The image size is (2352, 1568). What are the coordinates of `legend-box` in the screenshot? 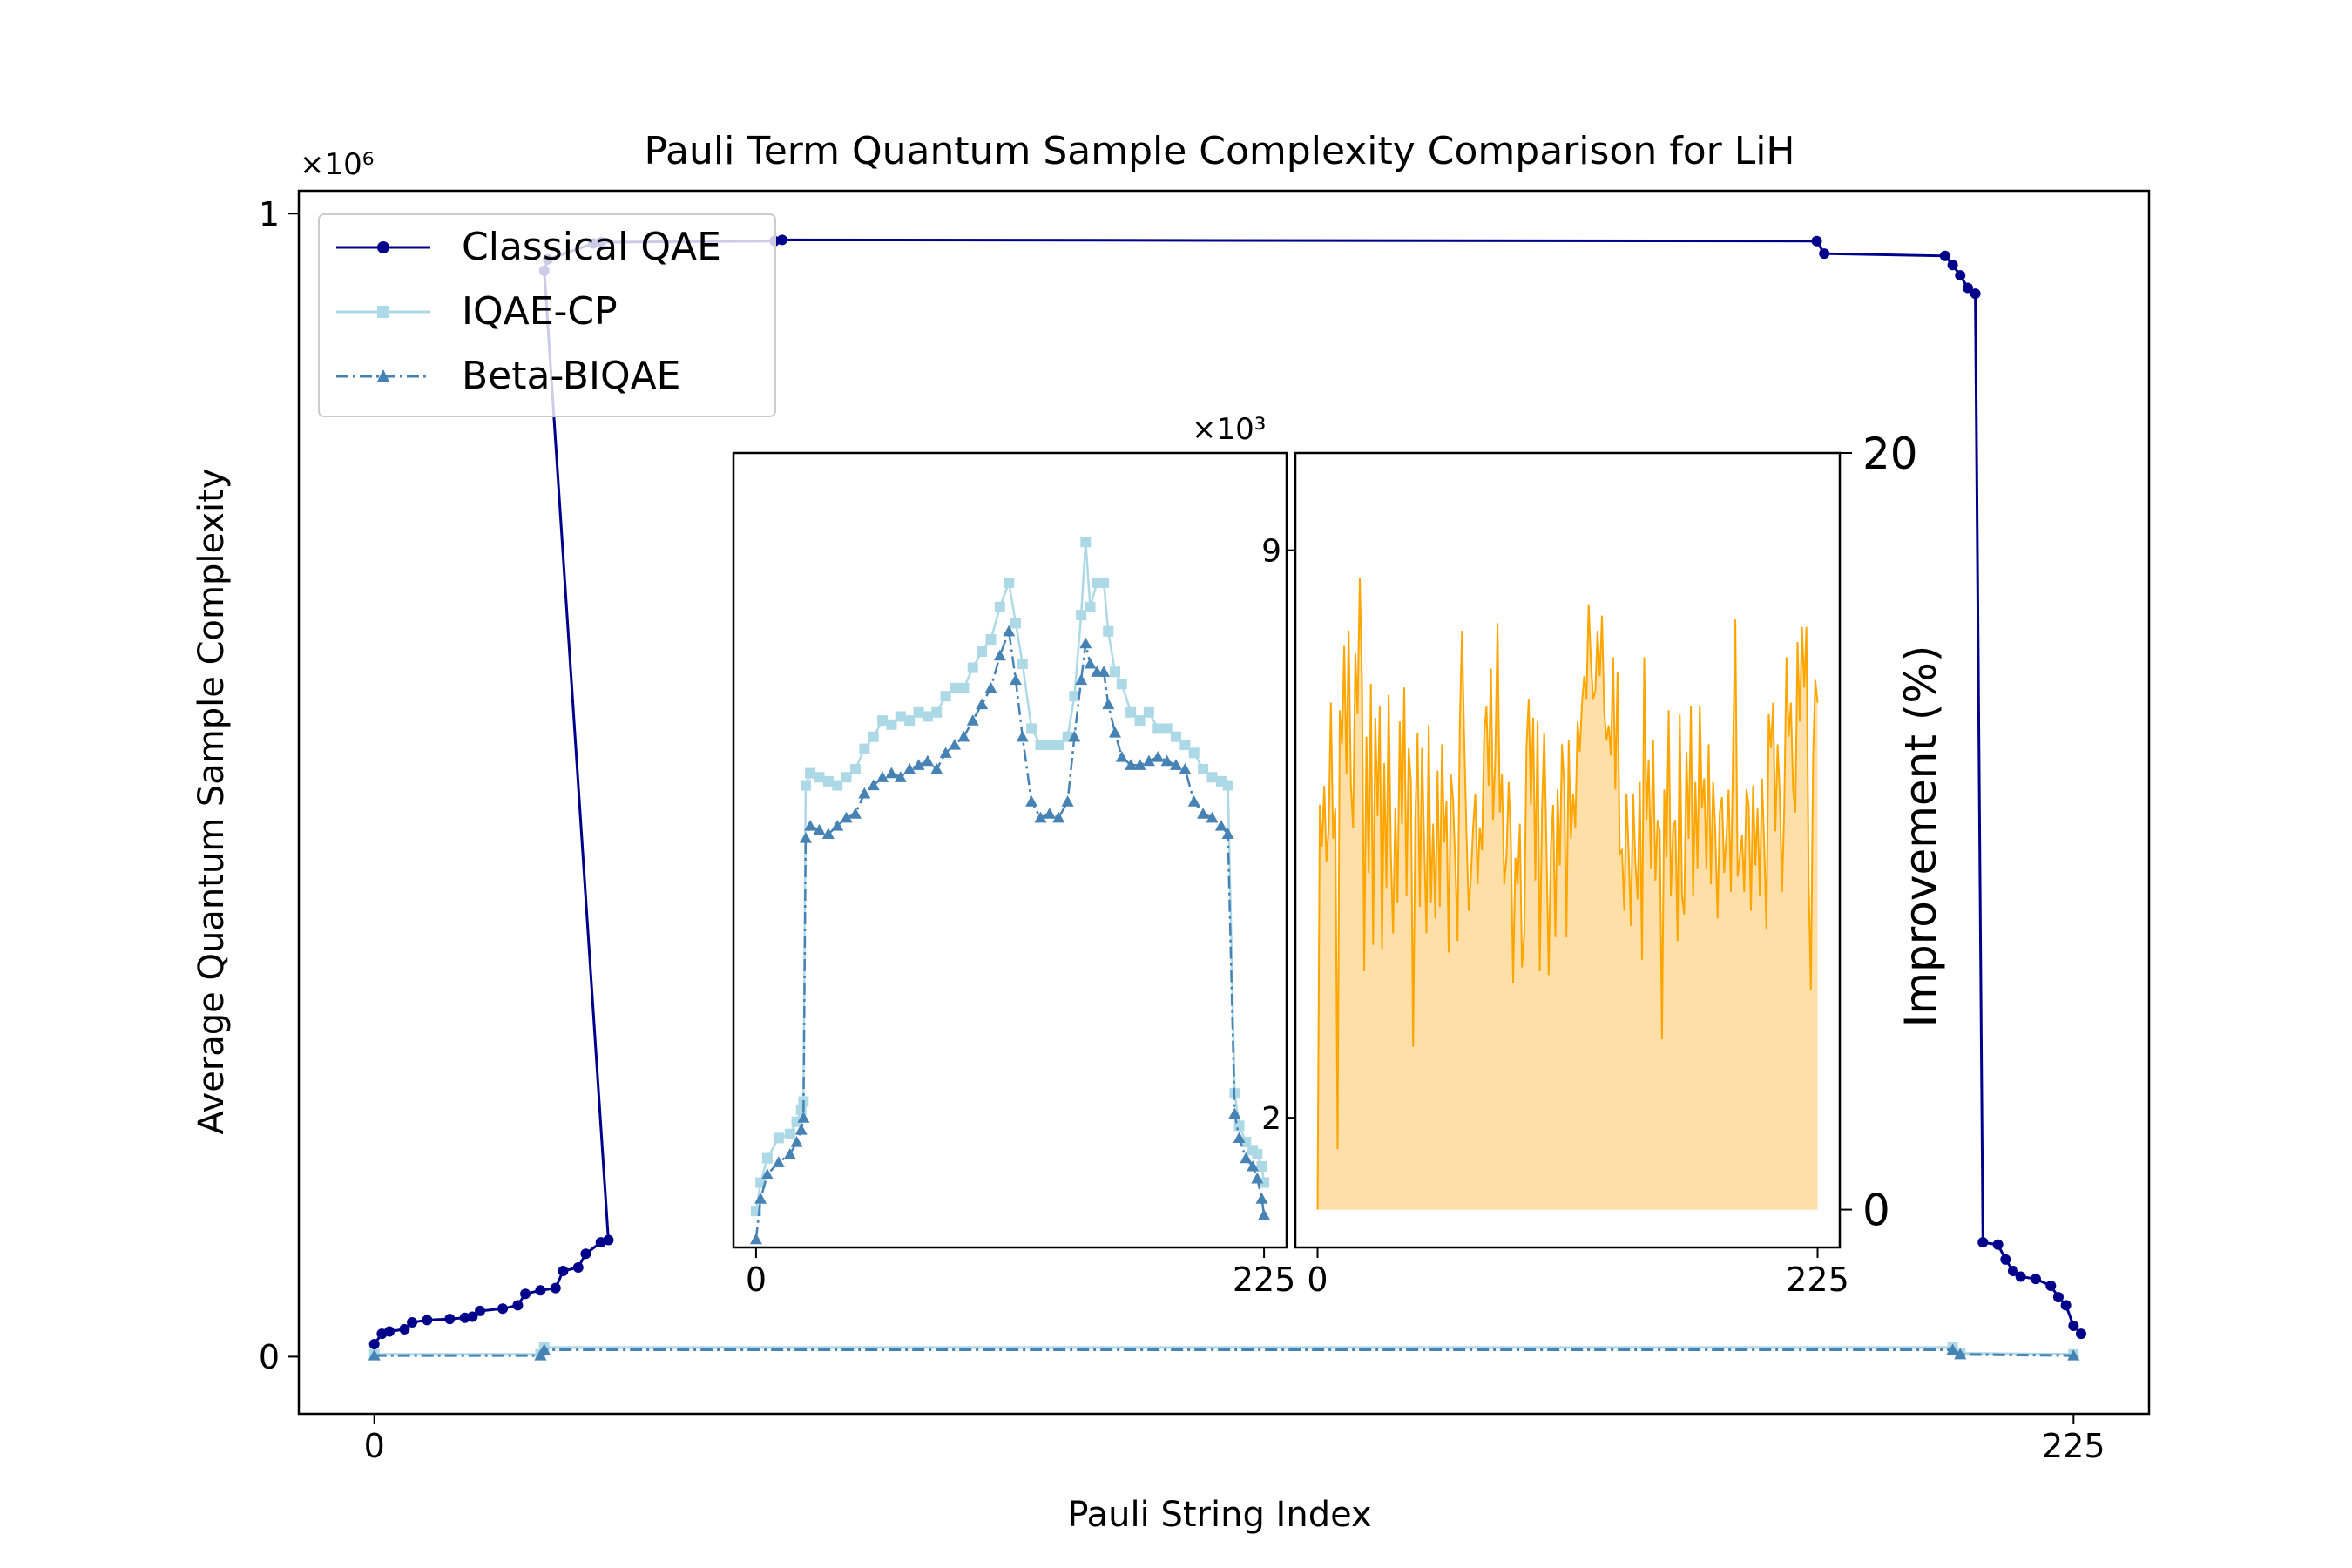 It's located at (547, 315).